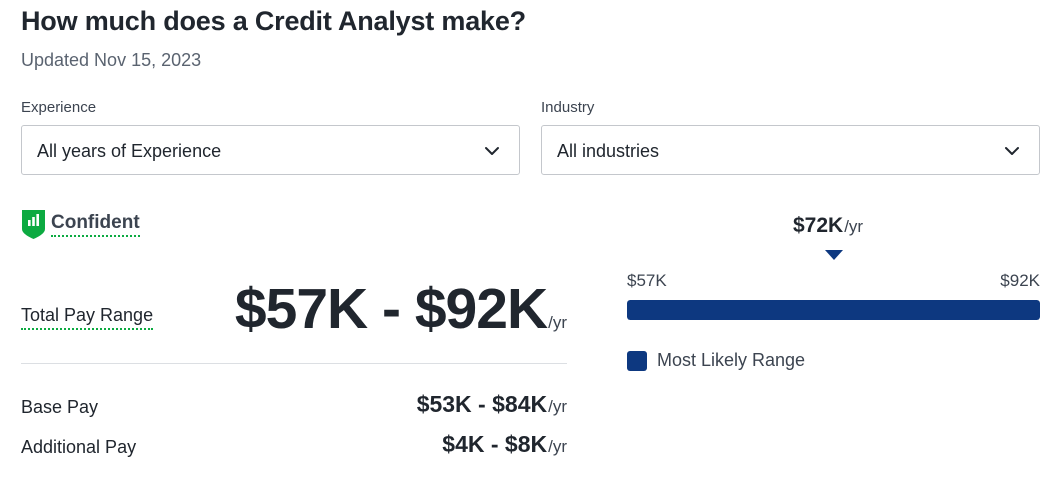 Image resolution: width=1054 pixels, height=486 pixels. What do you see at coordinates (637, 360) in the screenshot?
I see `legend-swatch` at bounding box center [637, 360].